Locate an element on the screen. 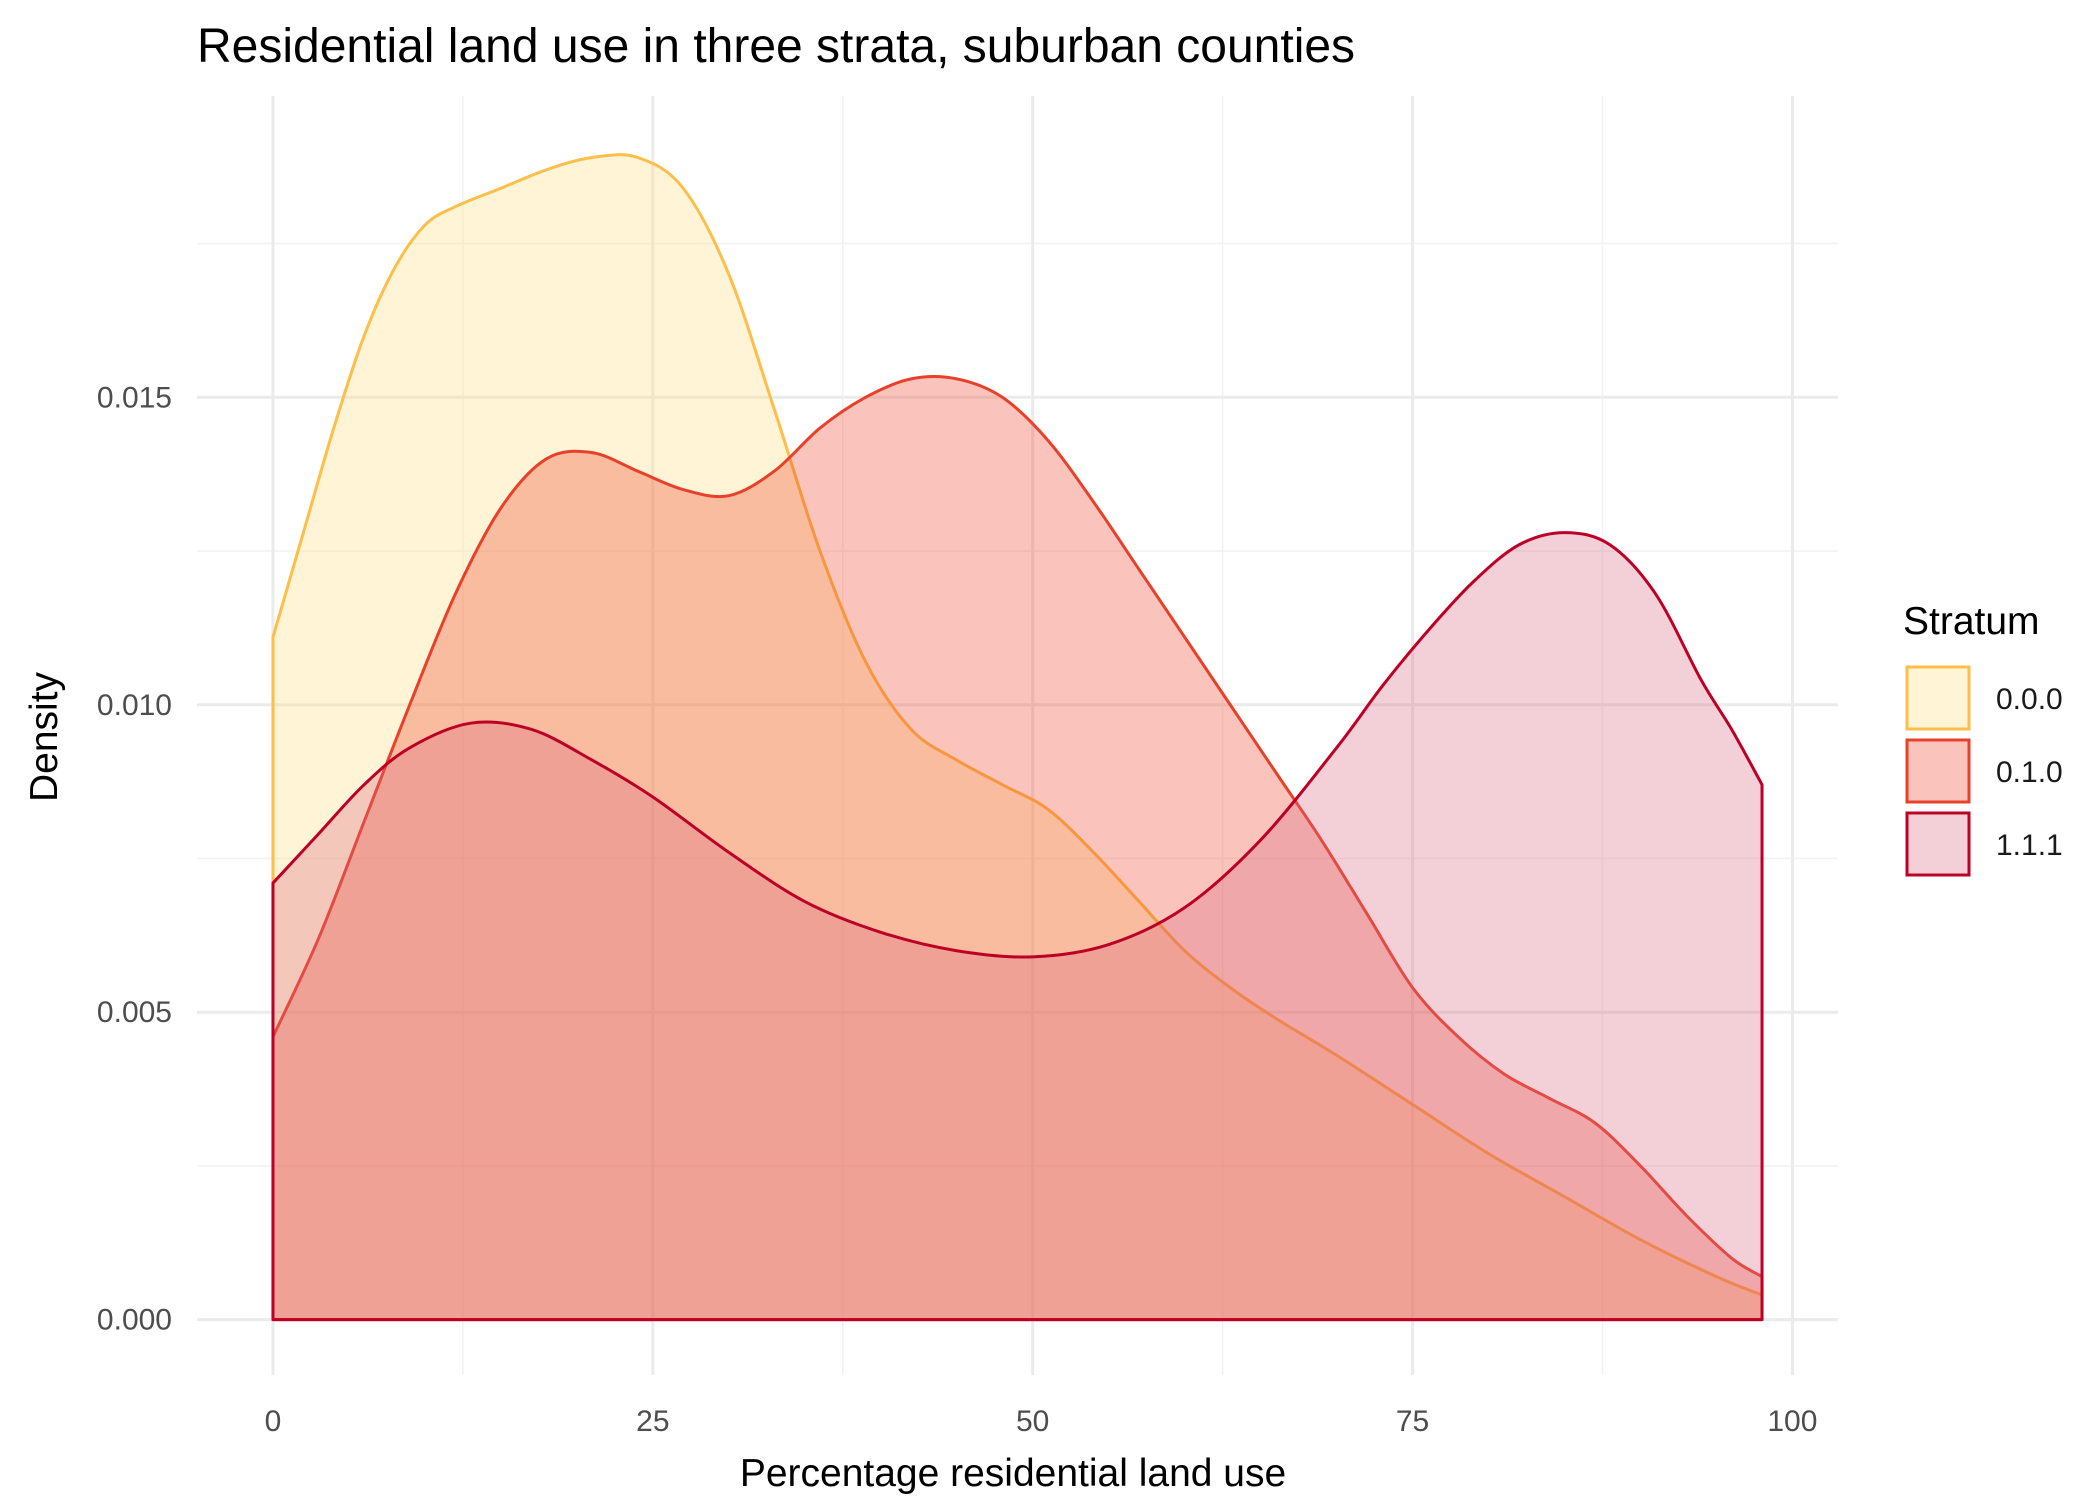  x-axis-title: Percentage residential land use is located at coordinates (1013, 1473).